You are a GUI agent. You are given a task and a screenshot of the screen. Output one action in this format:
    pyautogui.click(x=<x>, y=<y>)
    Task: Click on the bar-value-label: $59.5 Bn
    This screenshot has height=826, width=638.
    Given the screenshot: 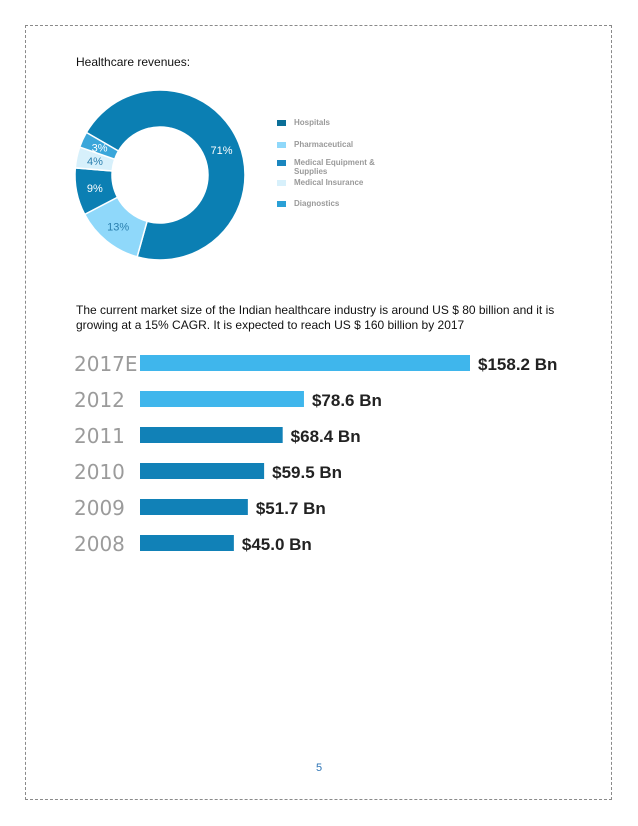 What is the action you would take?
    pyautogui.click(x=307, y=472)
    